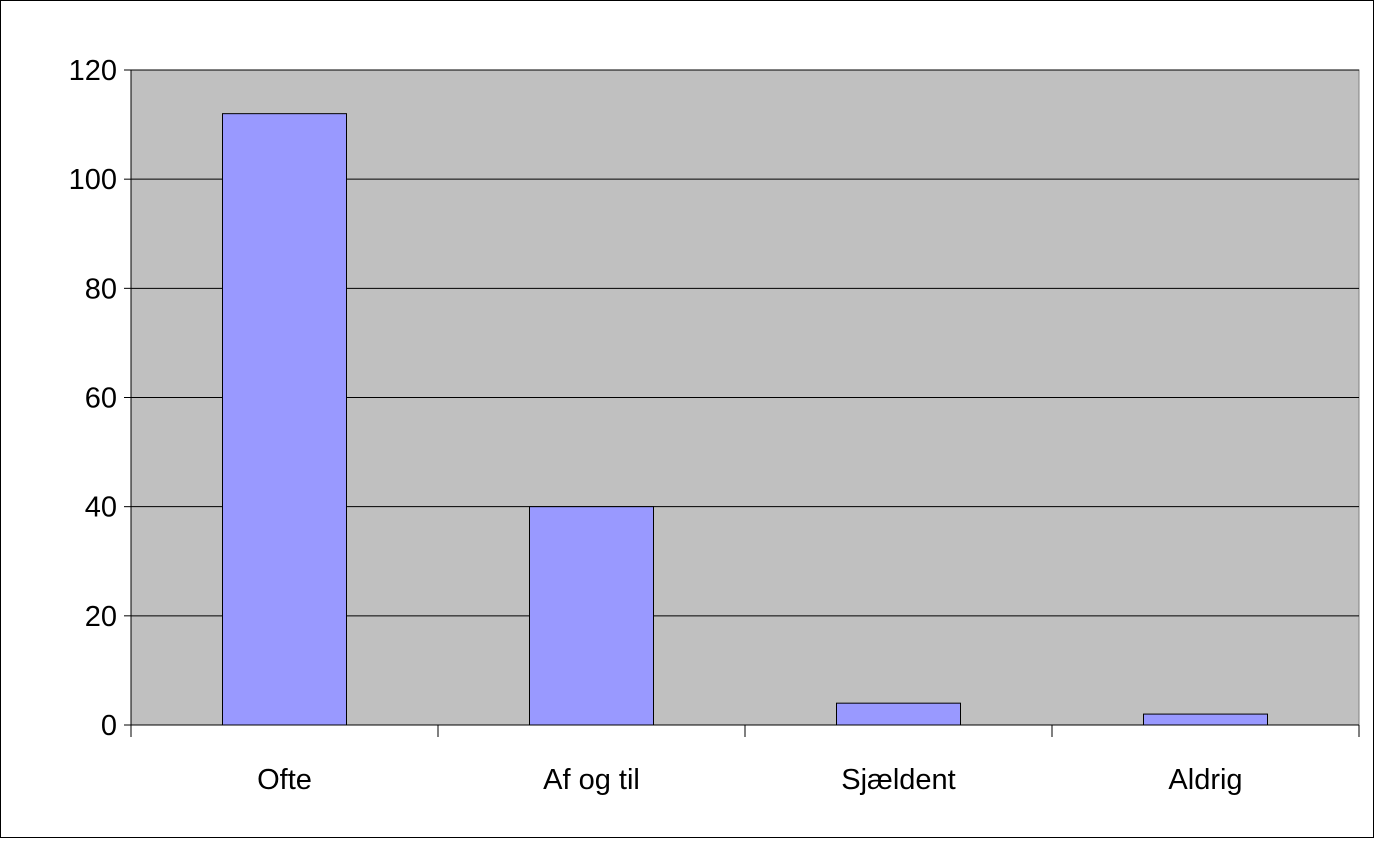 The width and height of the screenshot is (1374, 842). What do you see at coordinates (591, 616) in the screenshot?
I see `bar-af-og-til` at bounding box center [591, 616].